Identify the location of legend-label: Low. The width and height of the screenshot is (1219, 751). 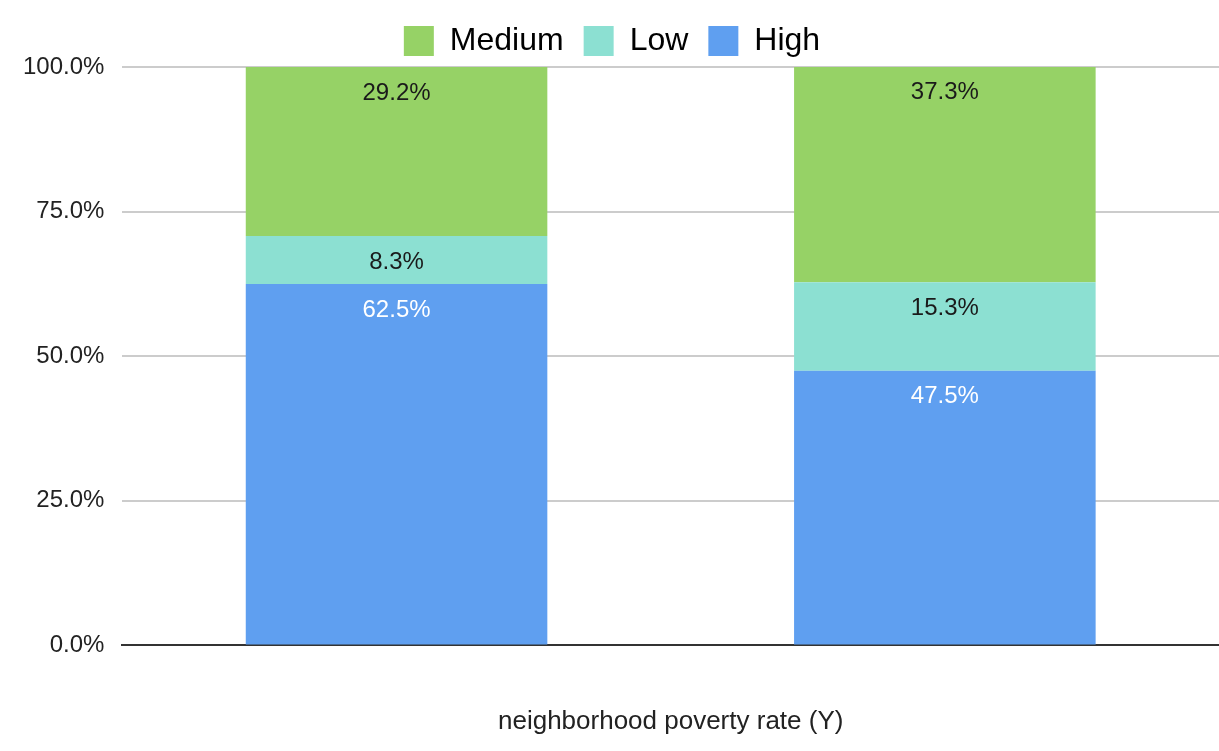
(659, 38).